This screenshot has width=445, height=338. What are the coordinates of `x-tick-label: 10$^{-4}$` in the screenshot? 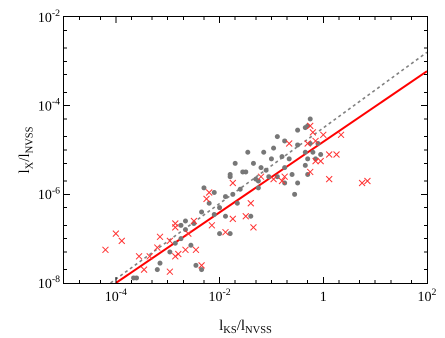 It's located at (116, 296).